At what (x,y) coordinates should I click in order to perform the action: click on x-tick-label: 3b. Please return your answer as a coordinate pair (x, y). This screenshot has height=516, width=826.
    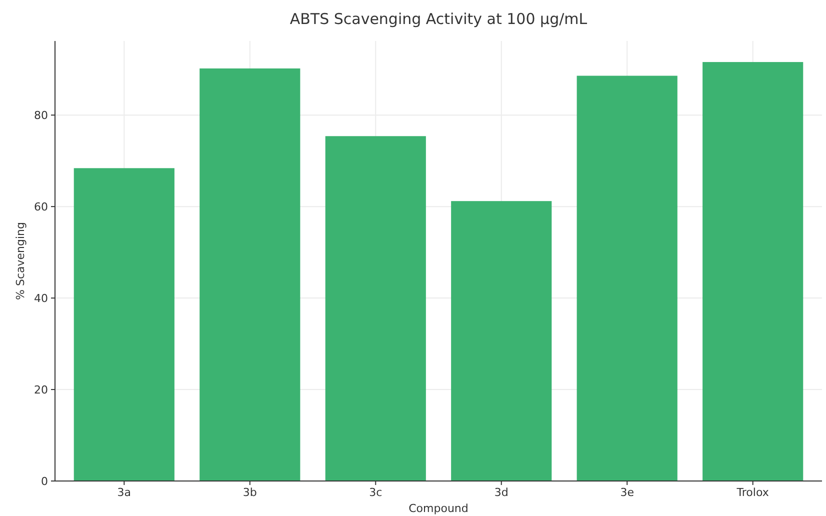
    Looking at the image, I should click on (249, 492).